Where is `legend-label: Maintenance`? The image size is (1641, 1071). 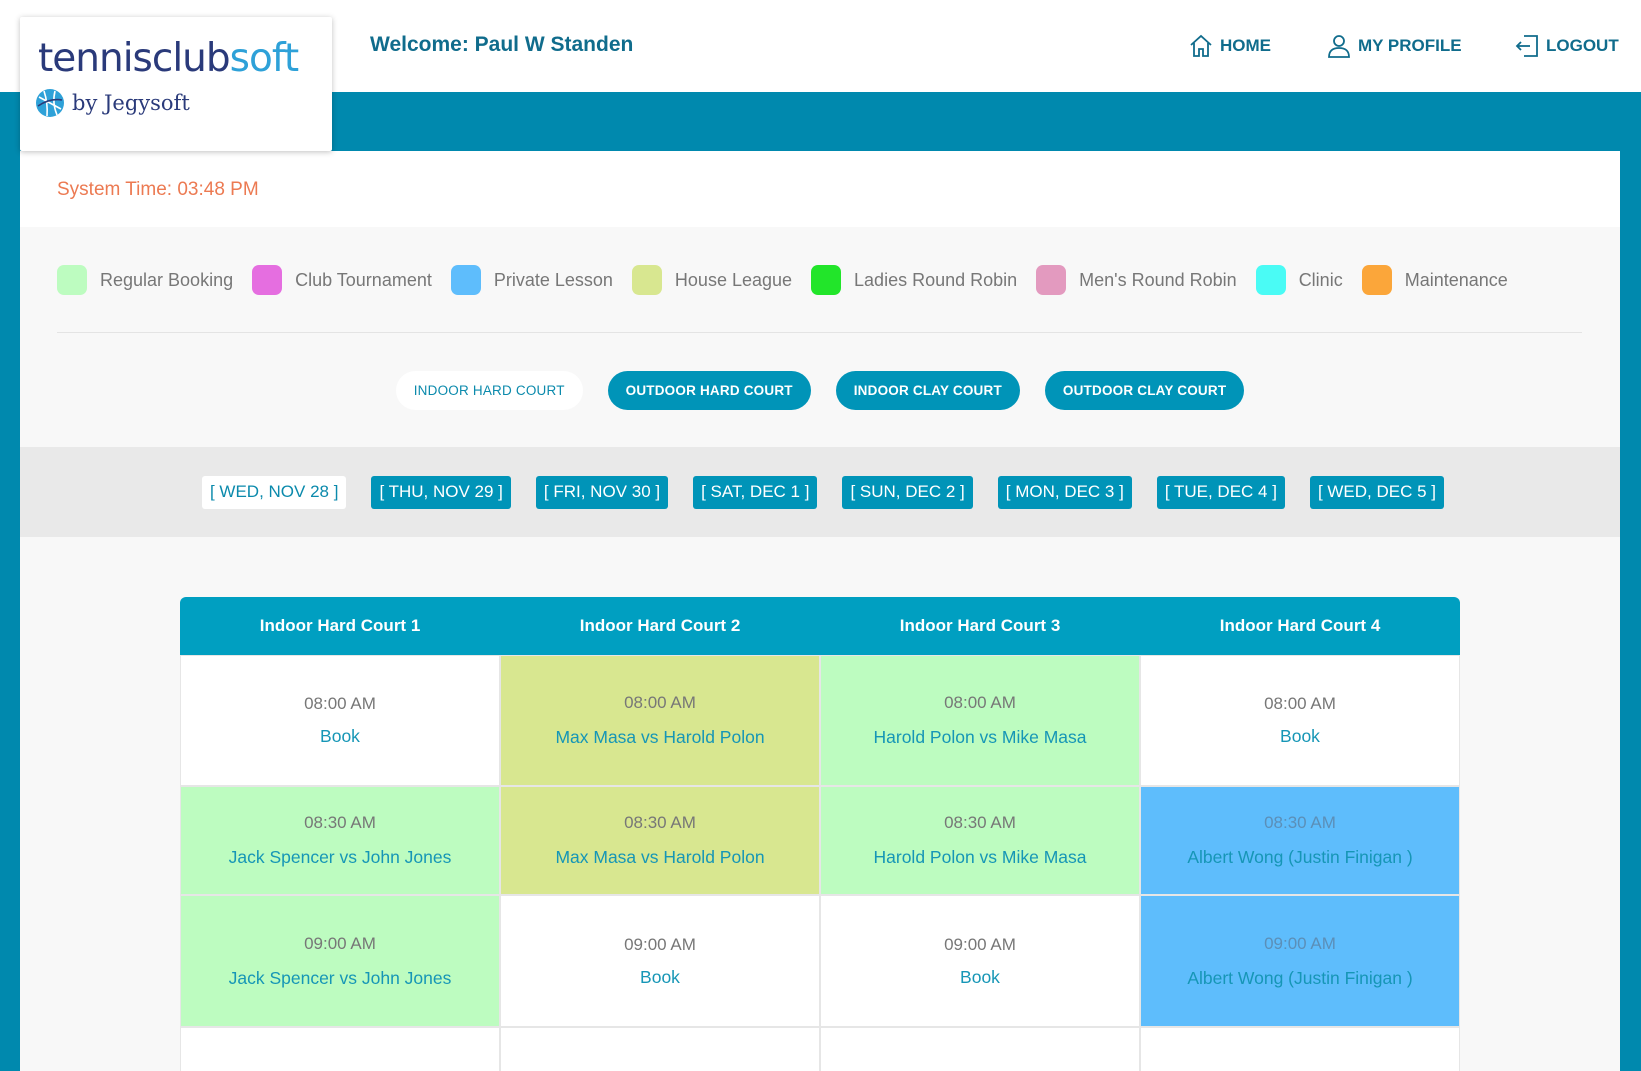 legend-label: Maintenance is located at coordinates (1456, 279).